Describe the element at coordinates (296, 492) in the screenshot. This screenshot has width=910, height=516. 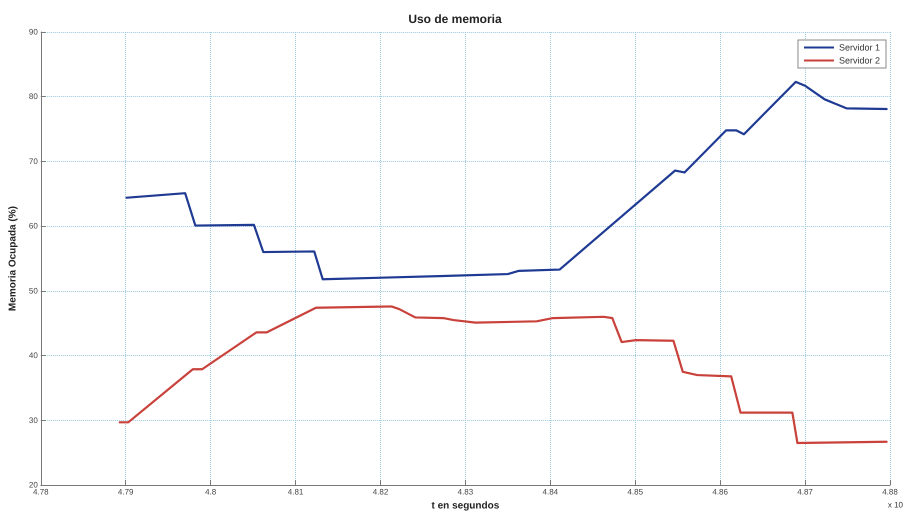
I see `x-tick-label: 4.81` at that location.